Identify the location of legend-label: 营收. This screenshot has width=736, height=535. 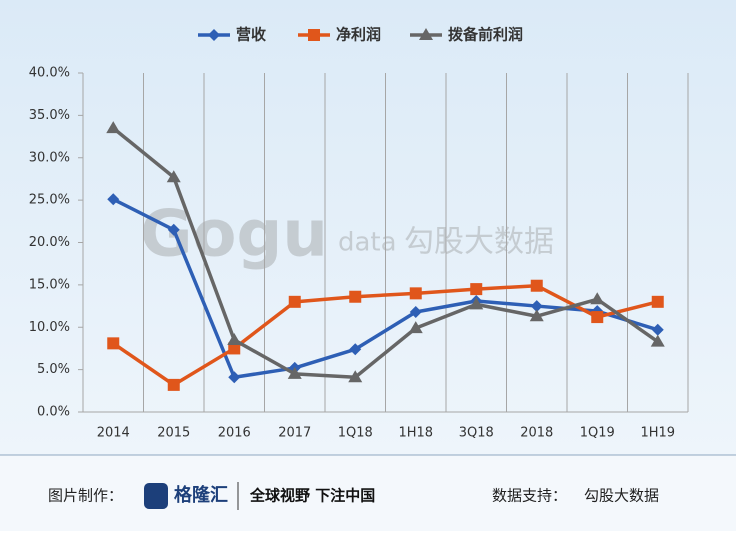
(251, 35).